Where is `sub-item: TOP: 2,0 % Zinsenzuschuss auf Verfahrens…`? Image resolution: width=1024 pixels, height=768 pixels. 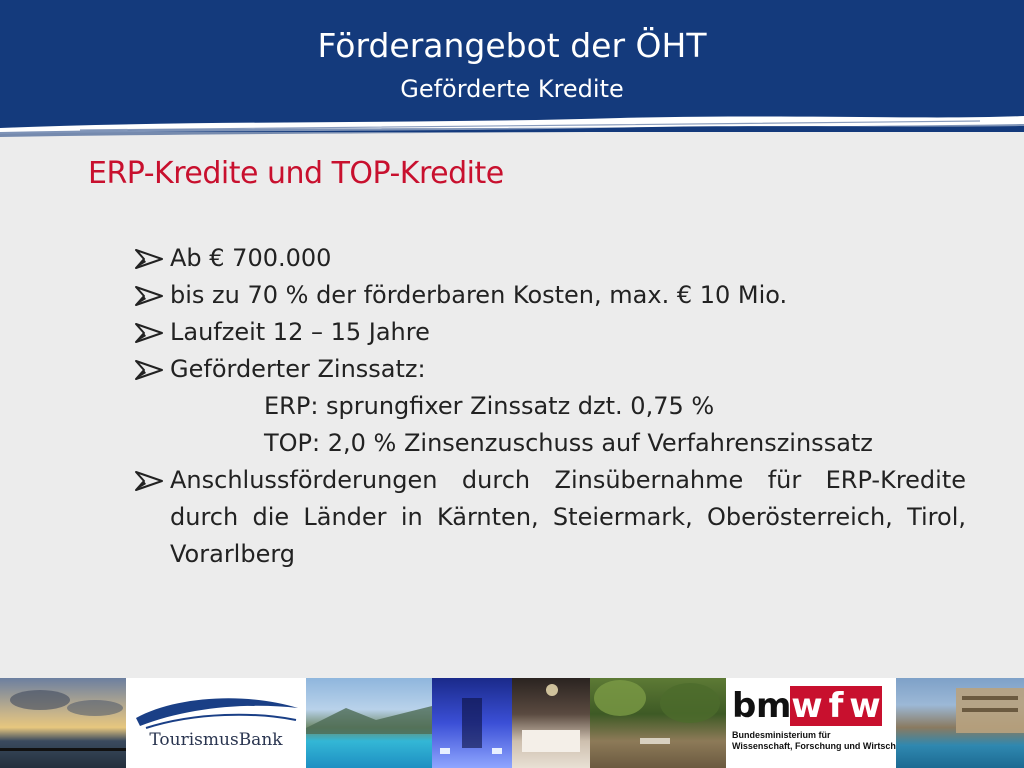
sub-item: TOP: 2,0 % Zinsenzuschuss auf Verfahrens… is located at coordinates (550, 443).